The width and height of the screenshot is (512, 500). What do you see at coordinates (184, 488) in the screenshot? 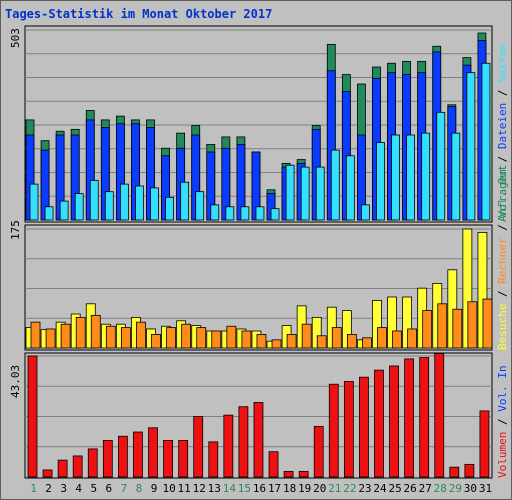
I see `x-tick-label: 11` at bounding box center [184, 488].